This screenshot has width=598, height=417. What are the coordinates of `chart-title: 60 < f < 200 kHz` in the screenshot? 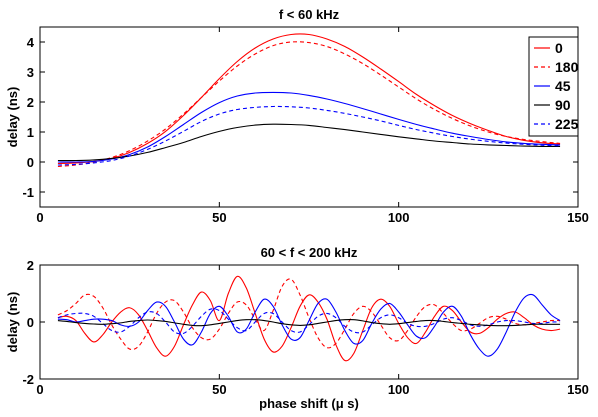 It's located at (309, 252).